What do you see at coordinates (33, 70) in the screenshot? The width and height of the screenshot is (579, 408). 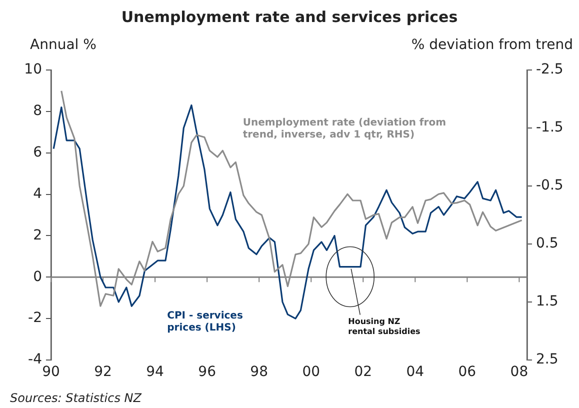 I see `y-tick-label: 10` at bounding box center [33, 70].